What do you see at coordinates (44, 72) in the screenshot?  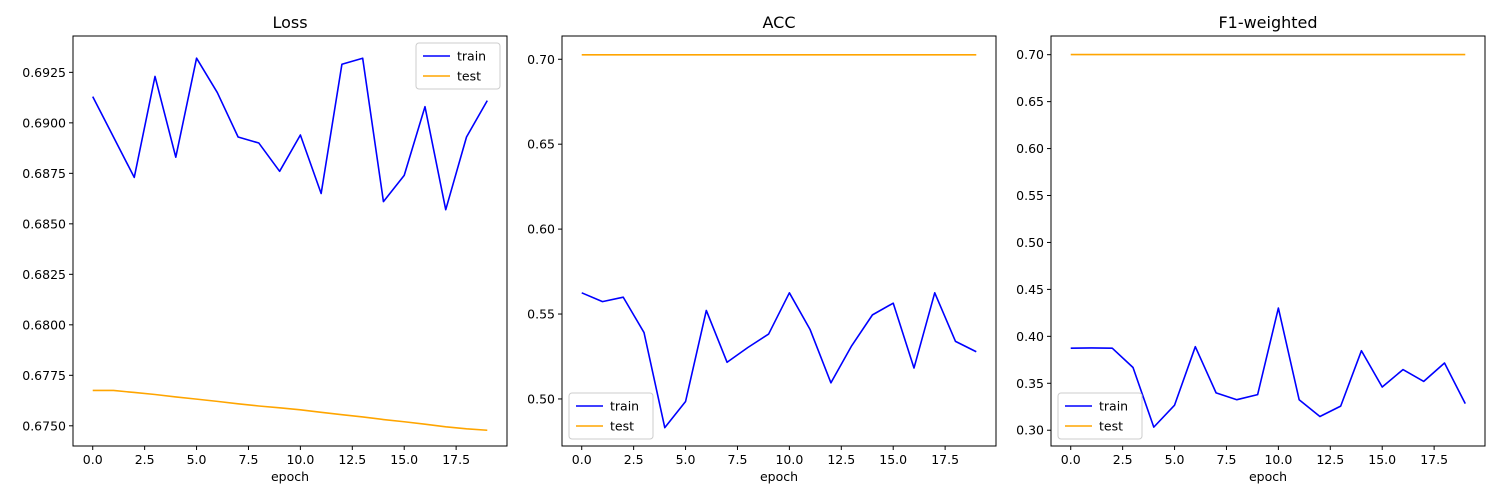 I see `y-tick-label: 0.6925` at bounding box center [44, 72].